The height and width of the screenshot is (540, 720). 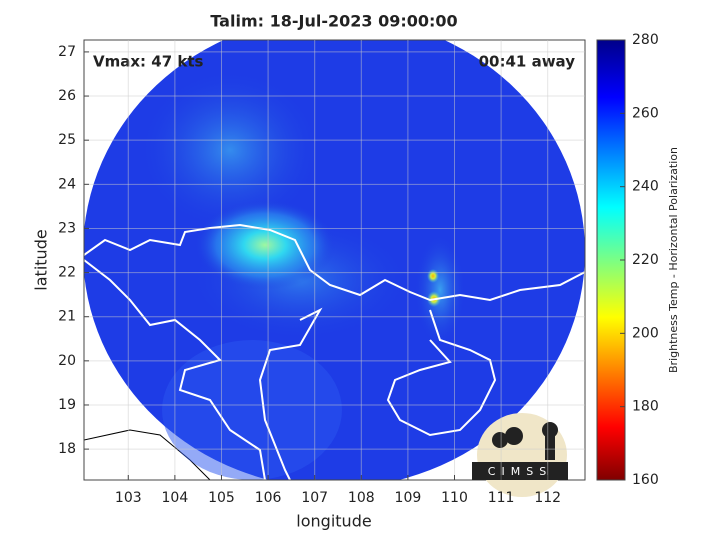 I want to click on y-tick-label: 24, so click(x=67, y=184).